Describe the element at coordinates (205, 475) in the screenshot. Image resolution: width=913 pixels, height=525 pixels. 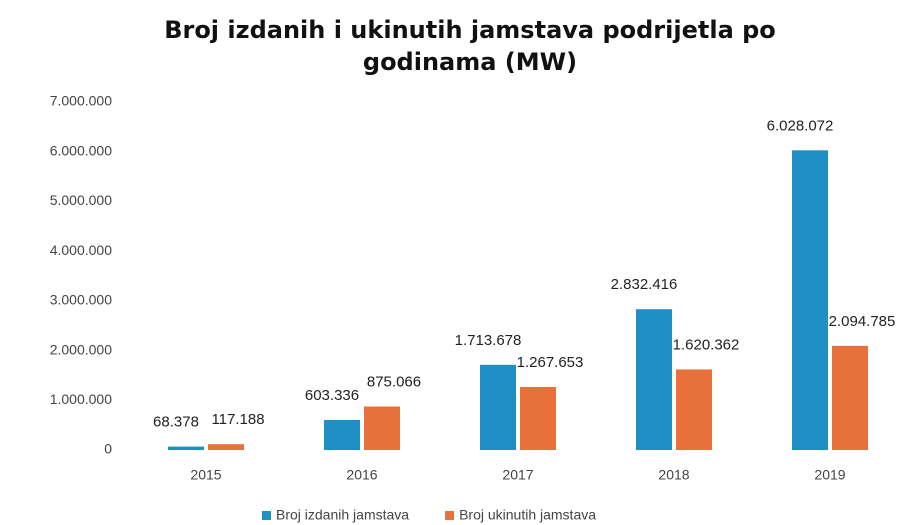
I see `x-tick-label: 2015` at that location.